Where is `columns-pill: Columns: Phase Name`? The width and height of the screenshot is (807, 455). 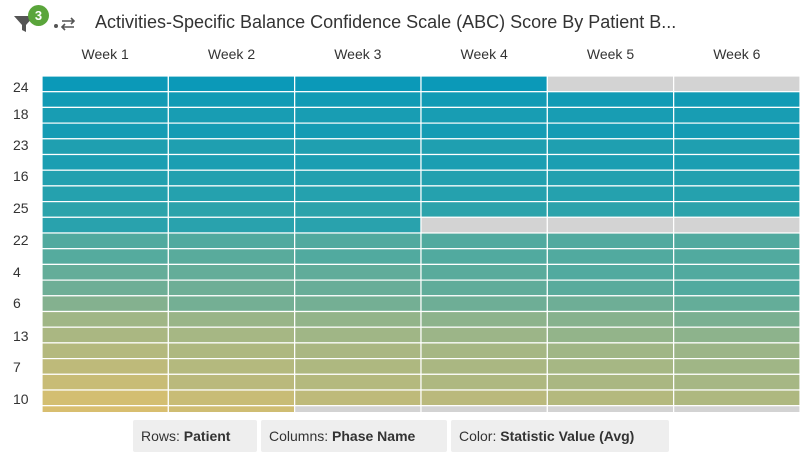
columns-pill: Columns: Phase Name is located at coordinates (354, 436).